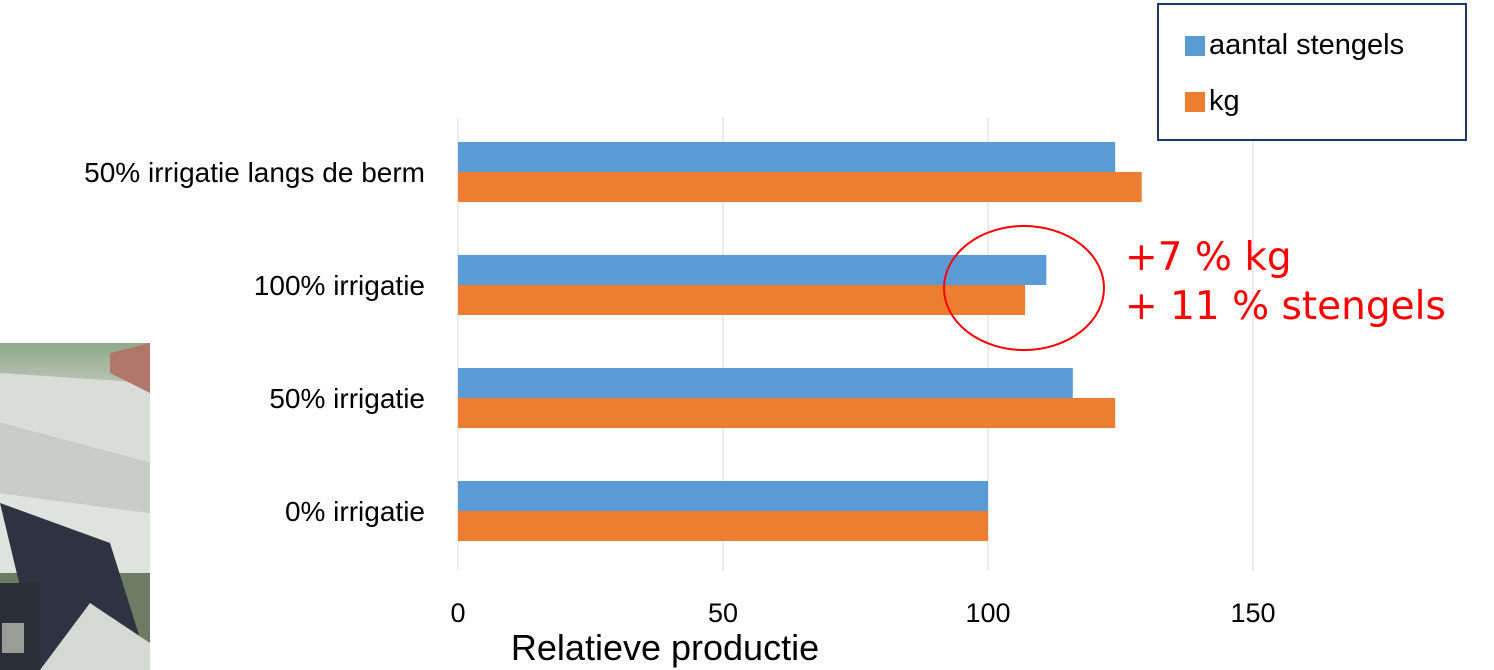 The image size is (1494, 670). Describe the element at coordinates (1252, 613) in the screenshot. I see `x-tick-label: 150` at that location.